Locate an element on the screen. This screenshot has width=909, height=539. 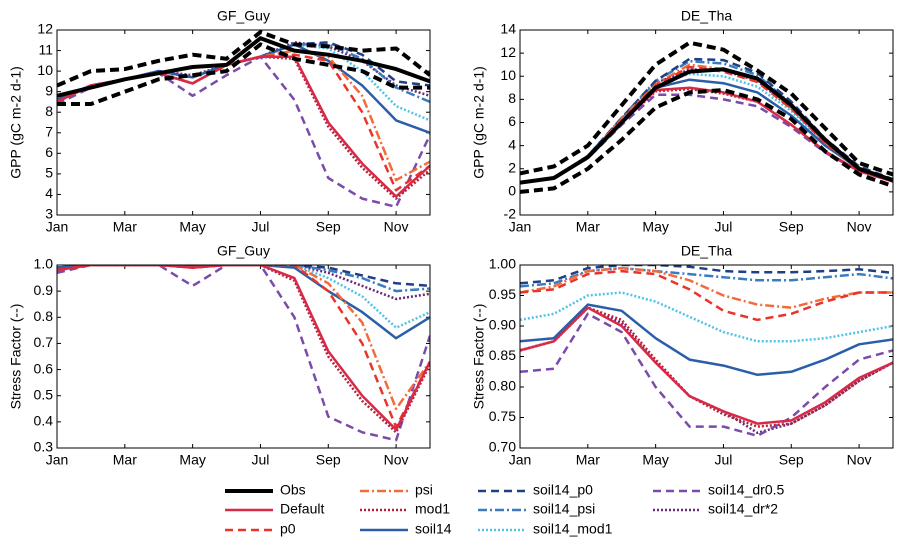
y-tick-label: 0.7 is located at coordinates (44, 342).